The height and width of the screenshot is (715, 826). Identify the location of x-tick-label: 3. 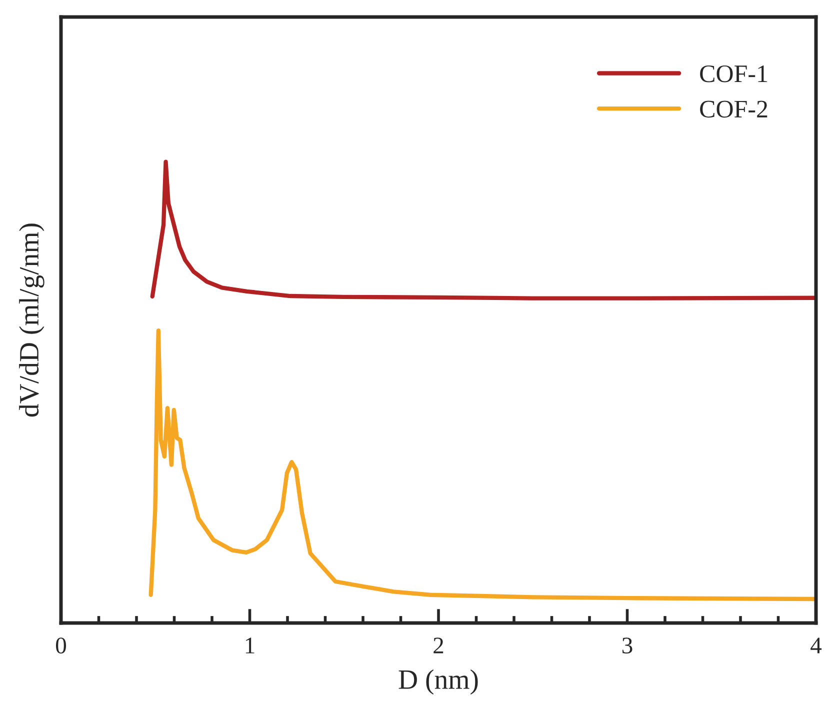
(627, 646).